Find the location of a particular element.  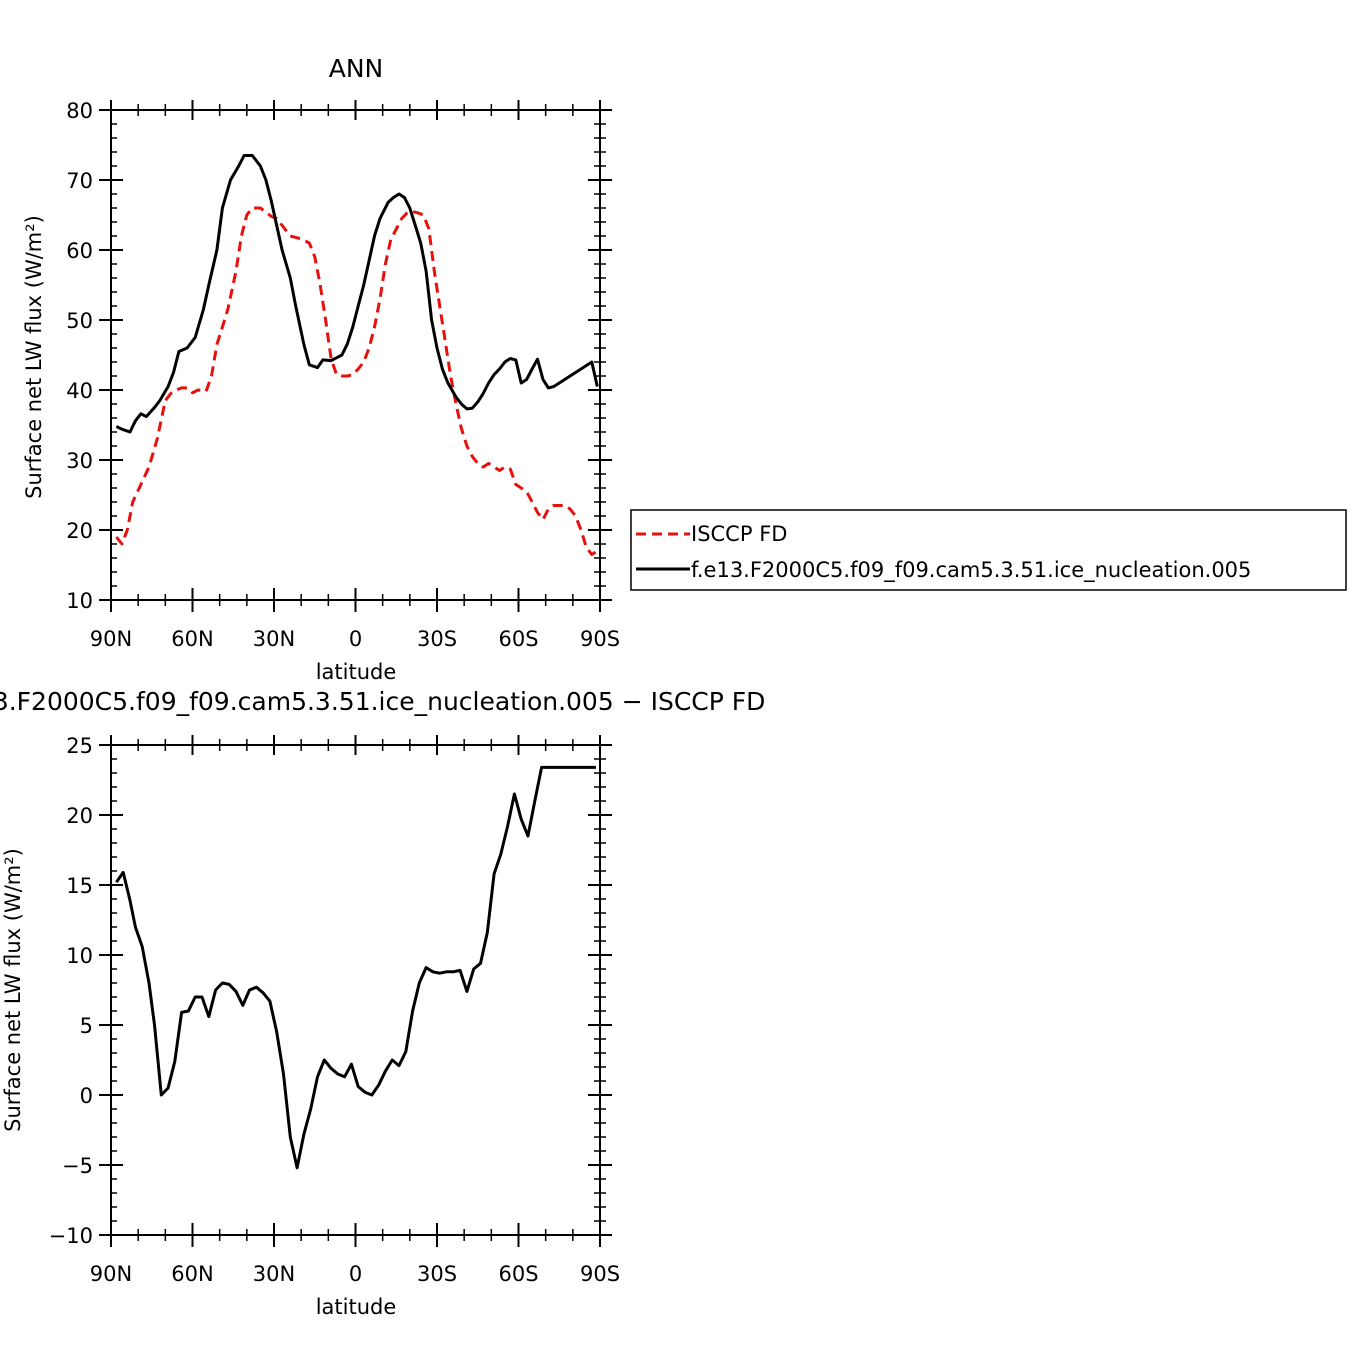

y-tick-label: 70 is located at coordinates (79, 181).